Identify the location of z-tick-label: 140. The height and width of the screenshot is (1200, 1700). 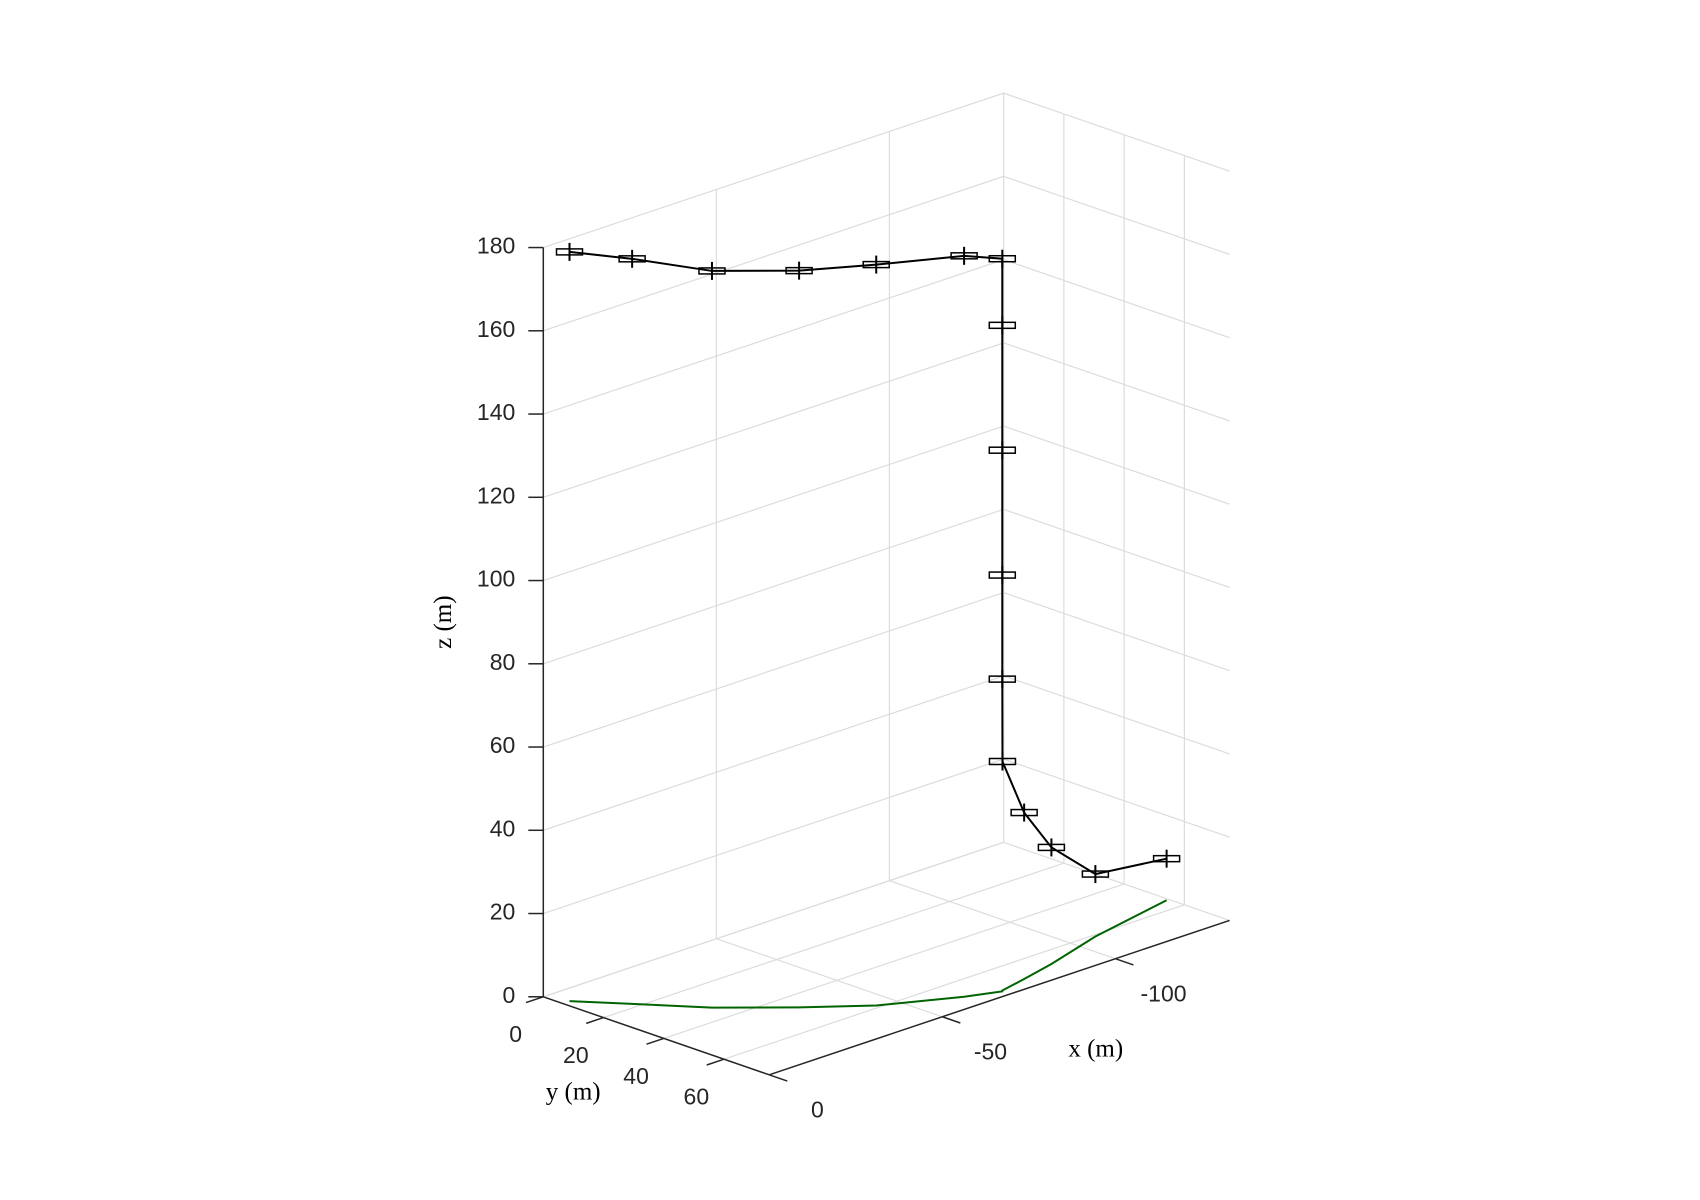
(496, 412).